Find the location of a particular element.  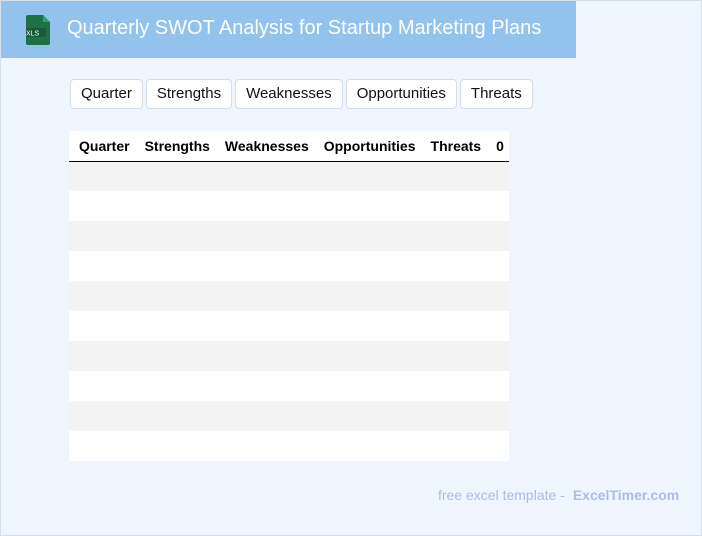

column-header-0: 0 is located at coordinates (497, 146).